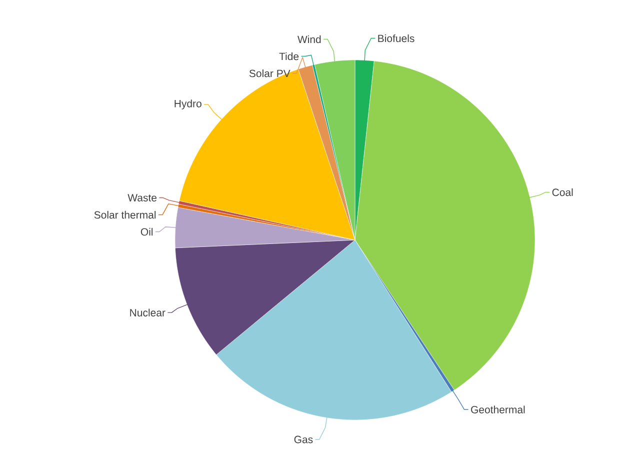 This screenshot has width=624, height=470. What do you see at coordinates (146, 232) in the screenshot?
I see `slice-label: Oil` at bounding box center [146, 232].